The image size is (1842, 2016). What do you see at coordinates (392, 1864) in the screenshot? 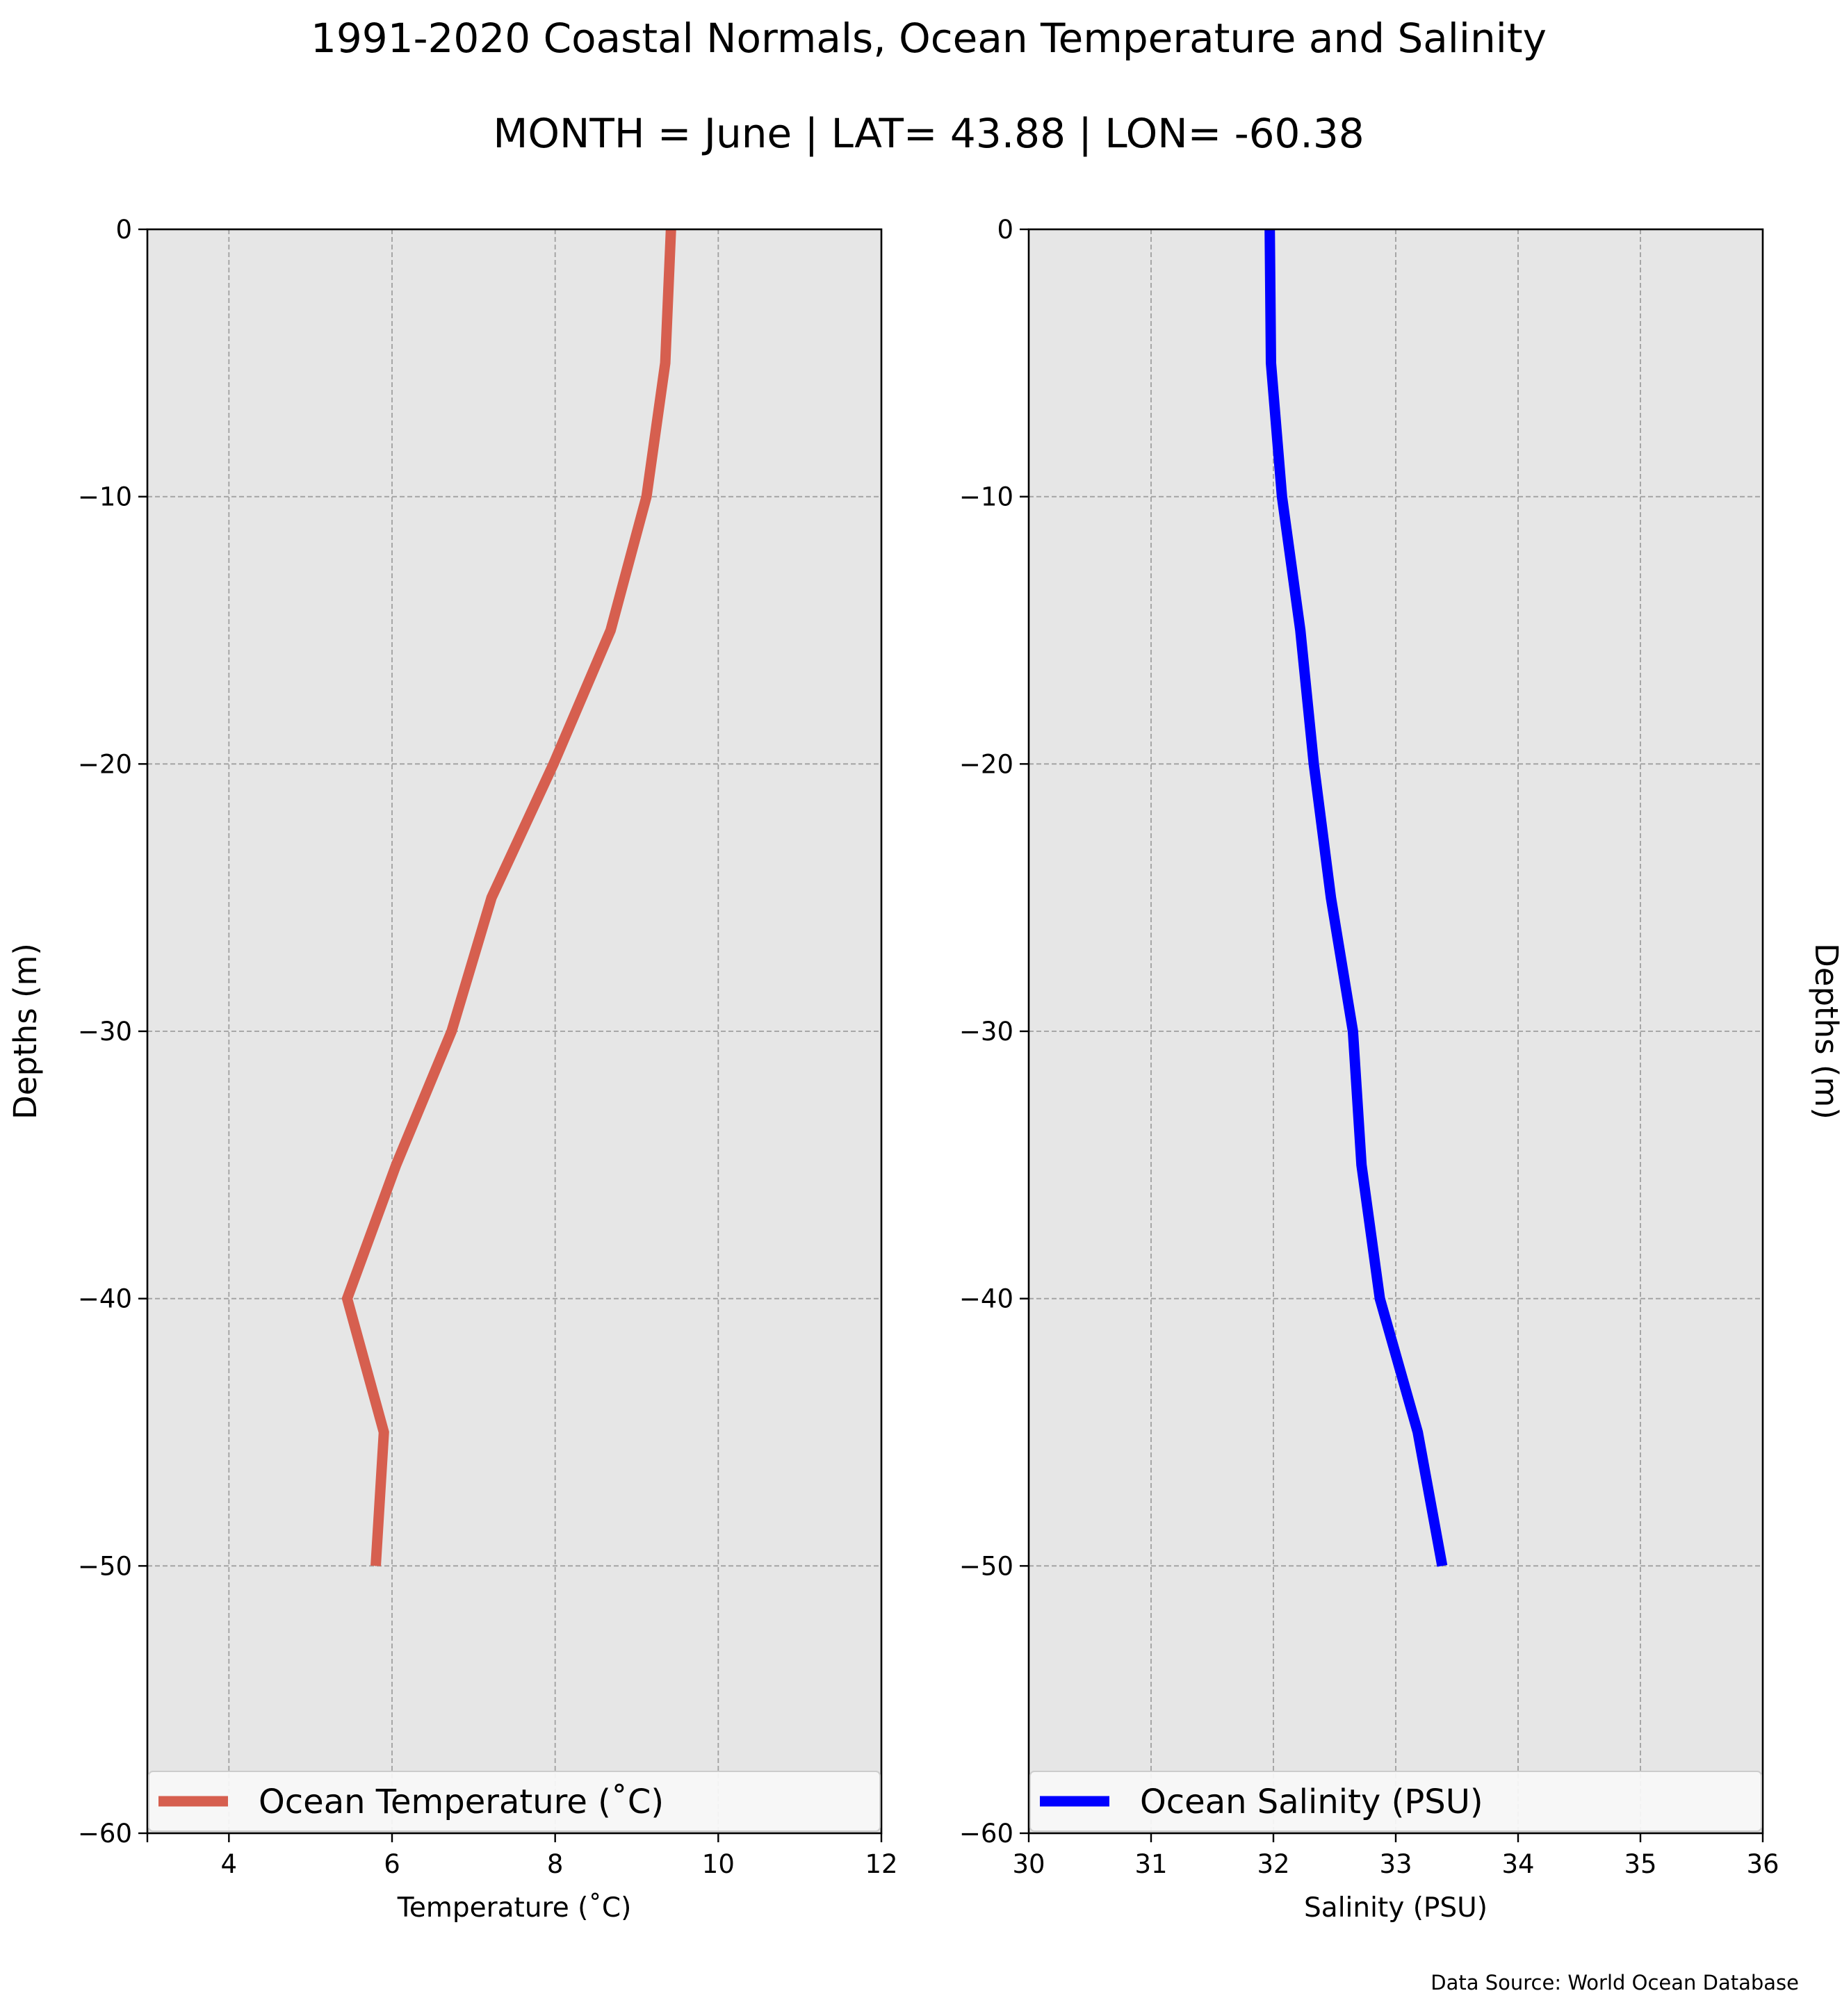
I see `temperature-x-tick-label: 6` at bounding box center [392, 1864].